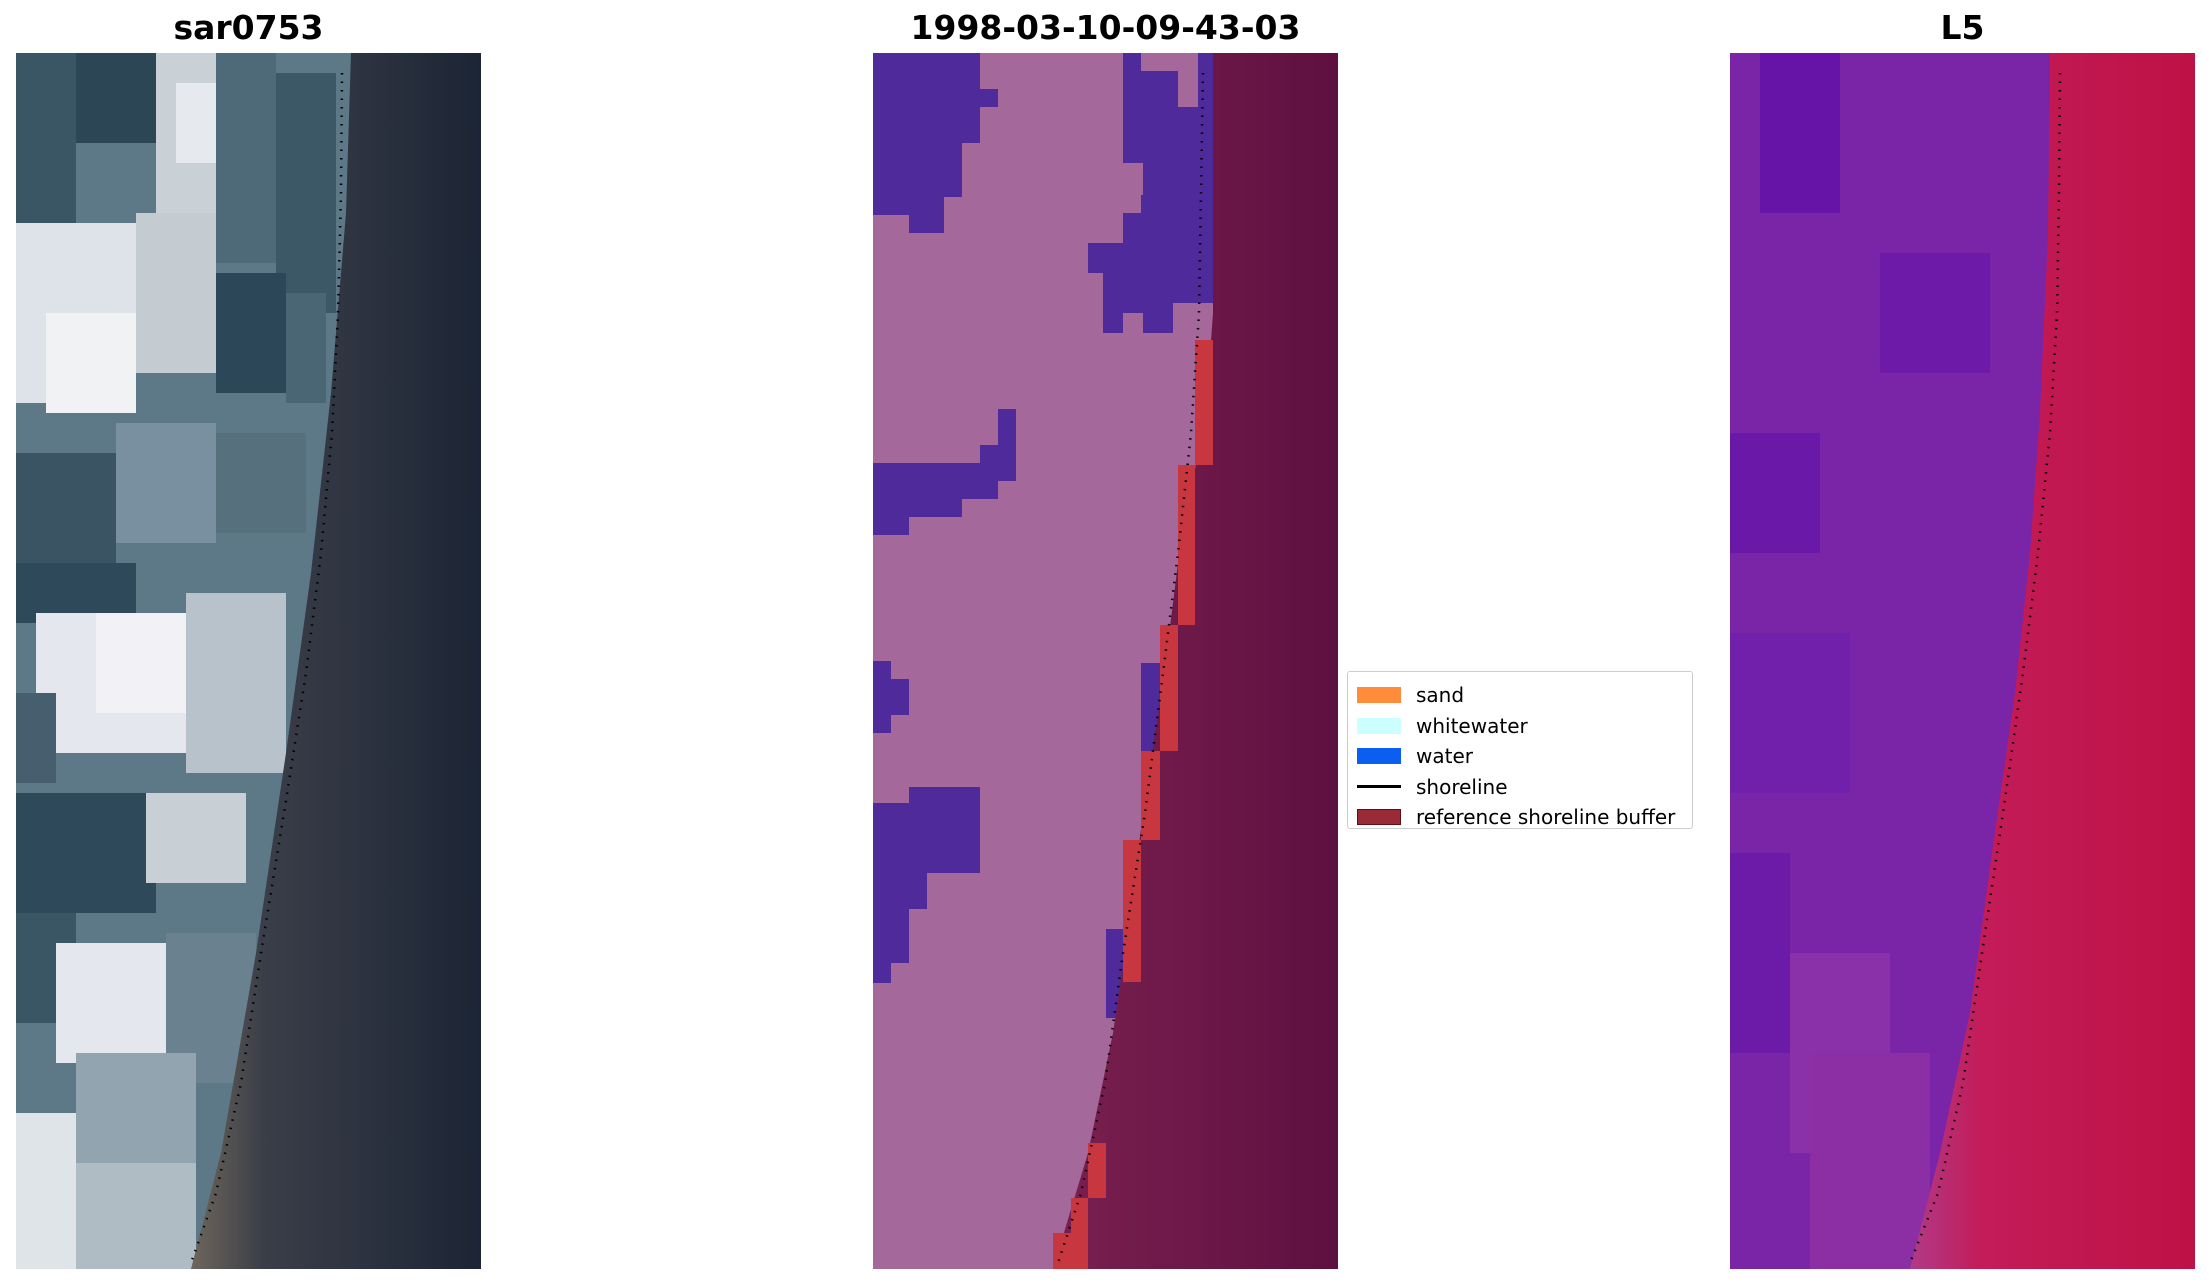  I want to click on legend-label-reference-buffer: reference shoreline buffer, so click(1546, 817).